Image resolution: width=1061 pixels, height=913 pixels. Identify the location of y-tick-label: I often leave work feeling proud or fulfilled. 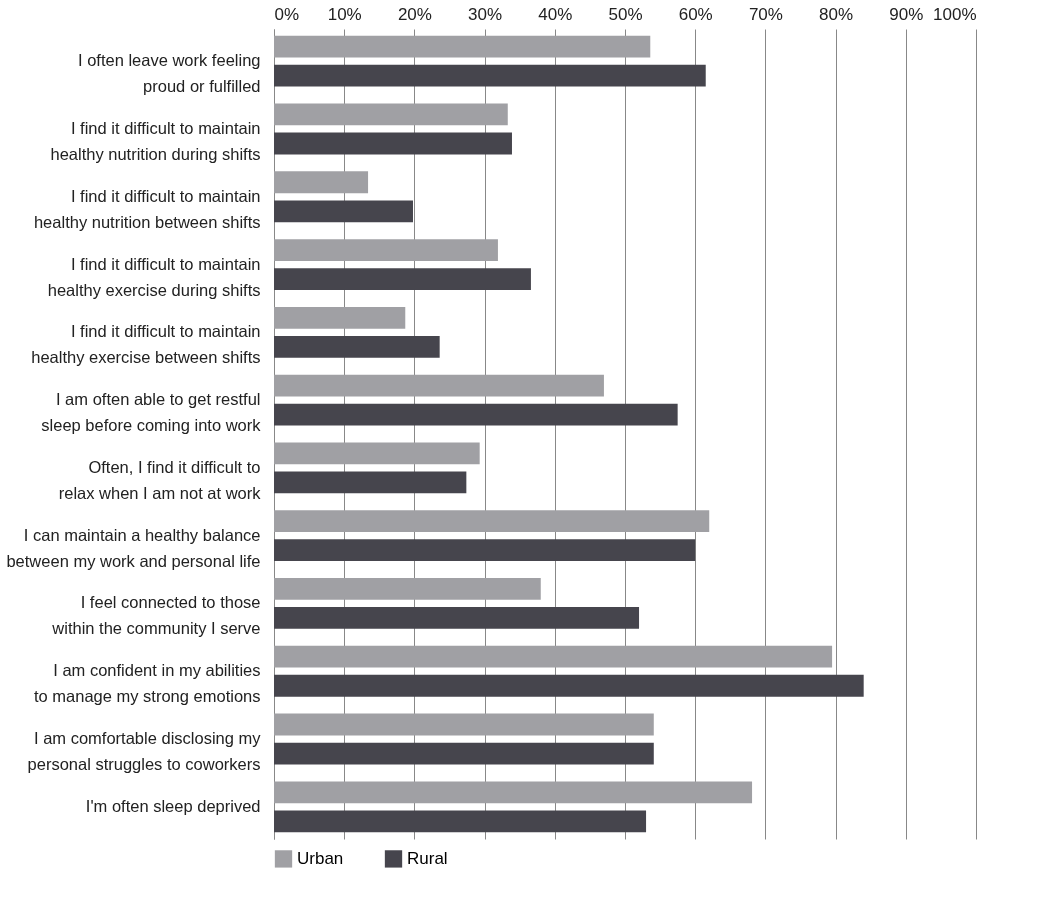
(169, 73).